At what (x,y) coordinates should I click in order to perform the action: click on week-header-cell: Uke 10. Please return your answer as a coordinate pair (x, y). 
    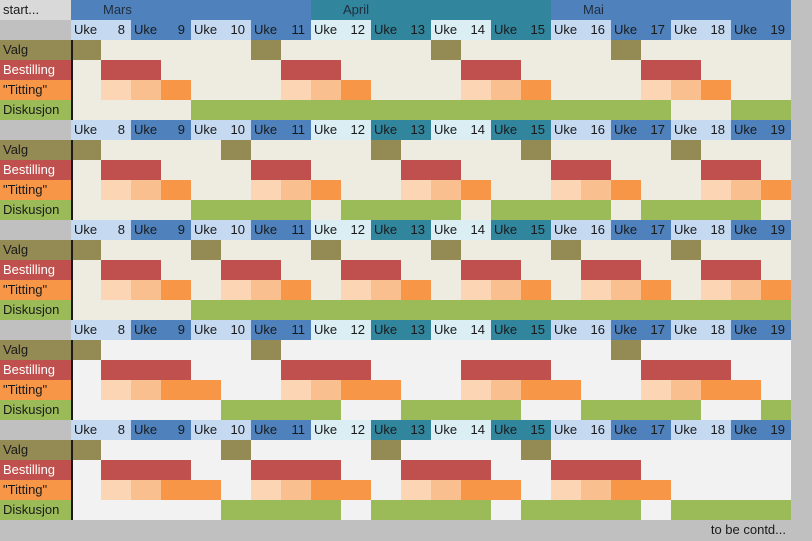
    Looking at the image, I should click on (221, 430).